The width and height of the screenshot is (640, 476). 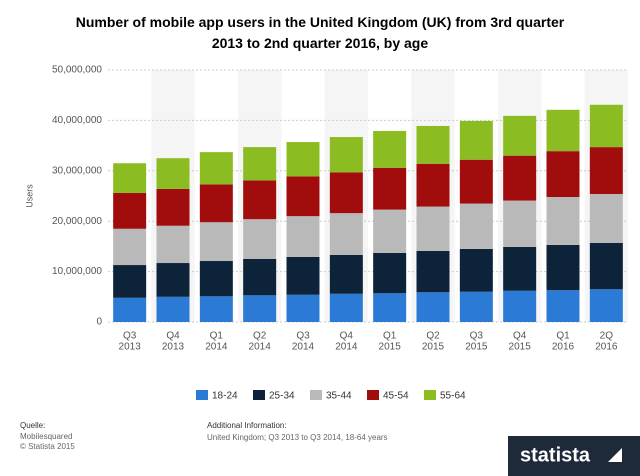 I want to click on y-tick-label: 50,000,000, so click(x=77, y=70).